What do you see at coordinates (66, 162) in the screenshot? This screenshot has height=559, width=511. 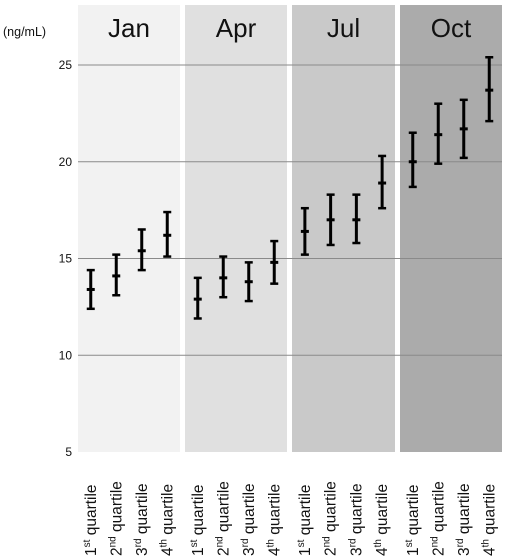 I see `y-tick-label-20: 20` at bounding box center [66, 162].